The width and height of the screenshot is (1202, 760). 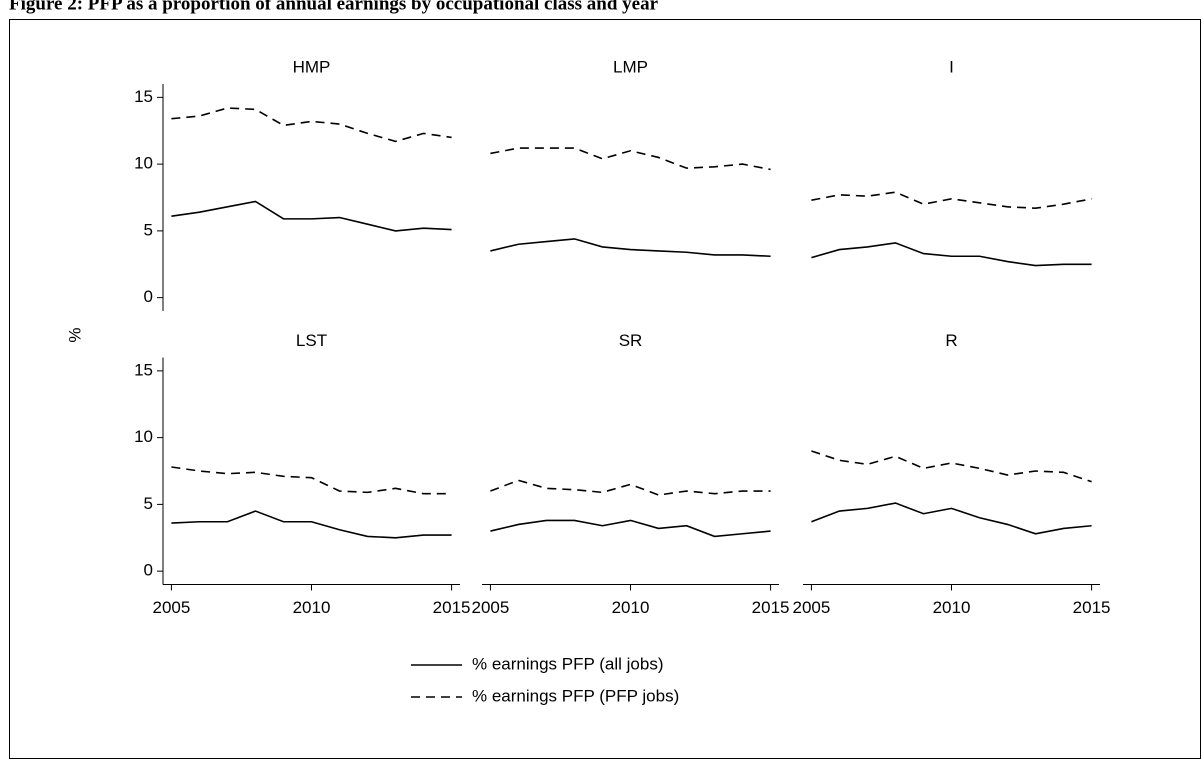 What do you see at coordinates (630, 66) in the screenshot?
I see `panel-title: LMP` at bounding box center [630, 66].